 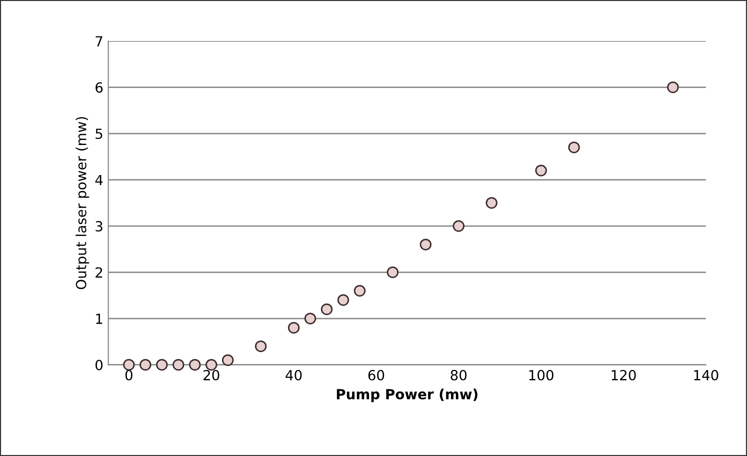 I want to click on y-tick-label: 6, so click(x=99, y=87).